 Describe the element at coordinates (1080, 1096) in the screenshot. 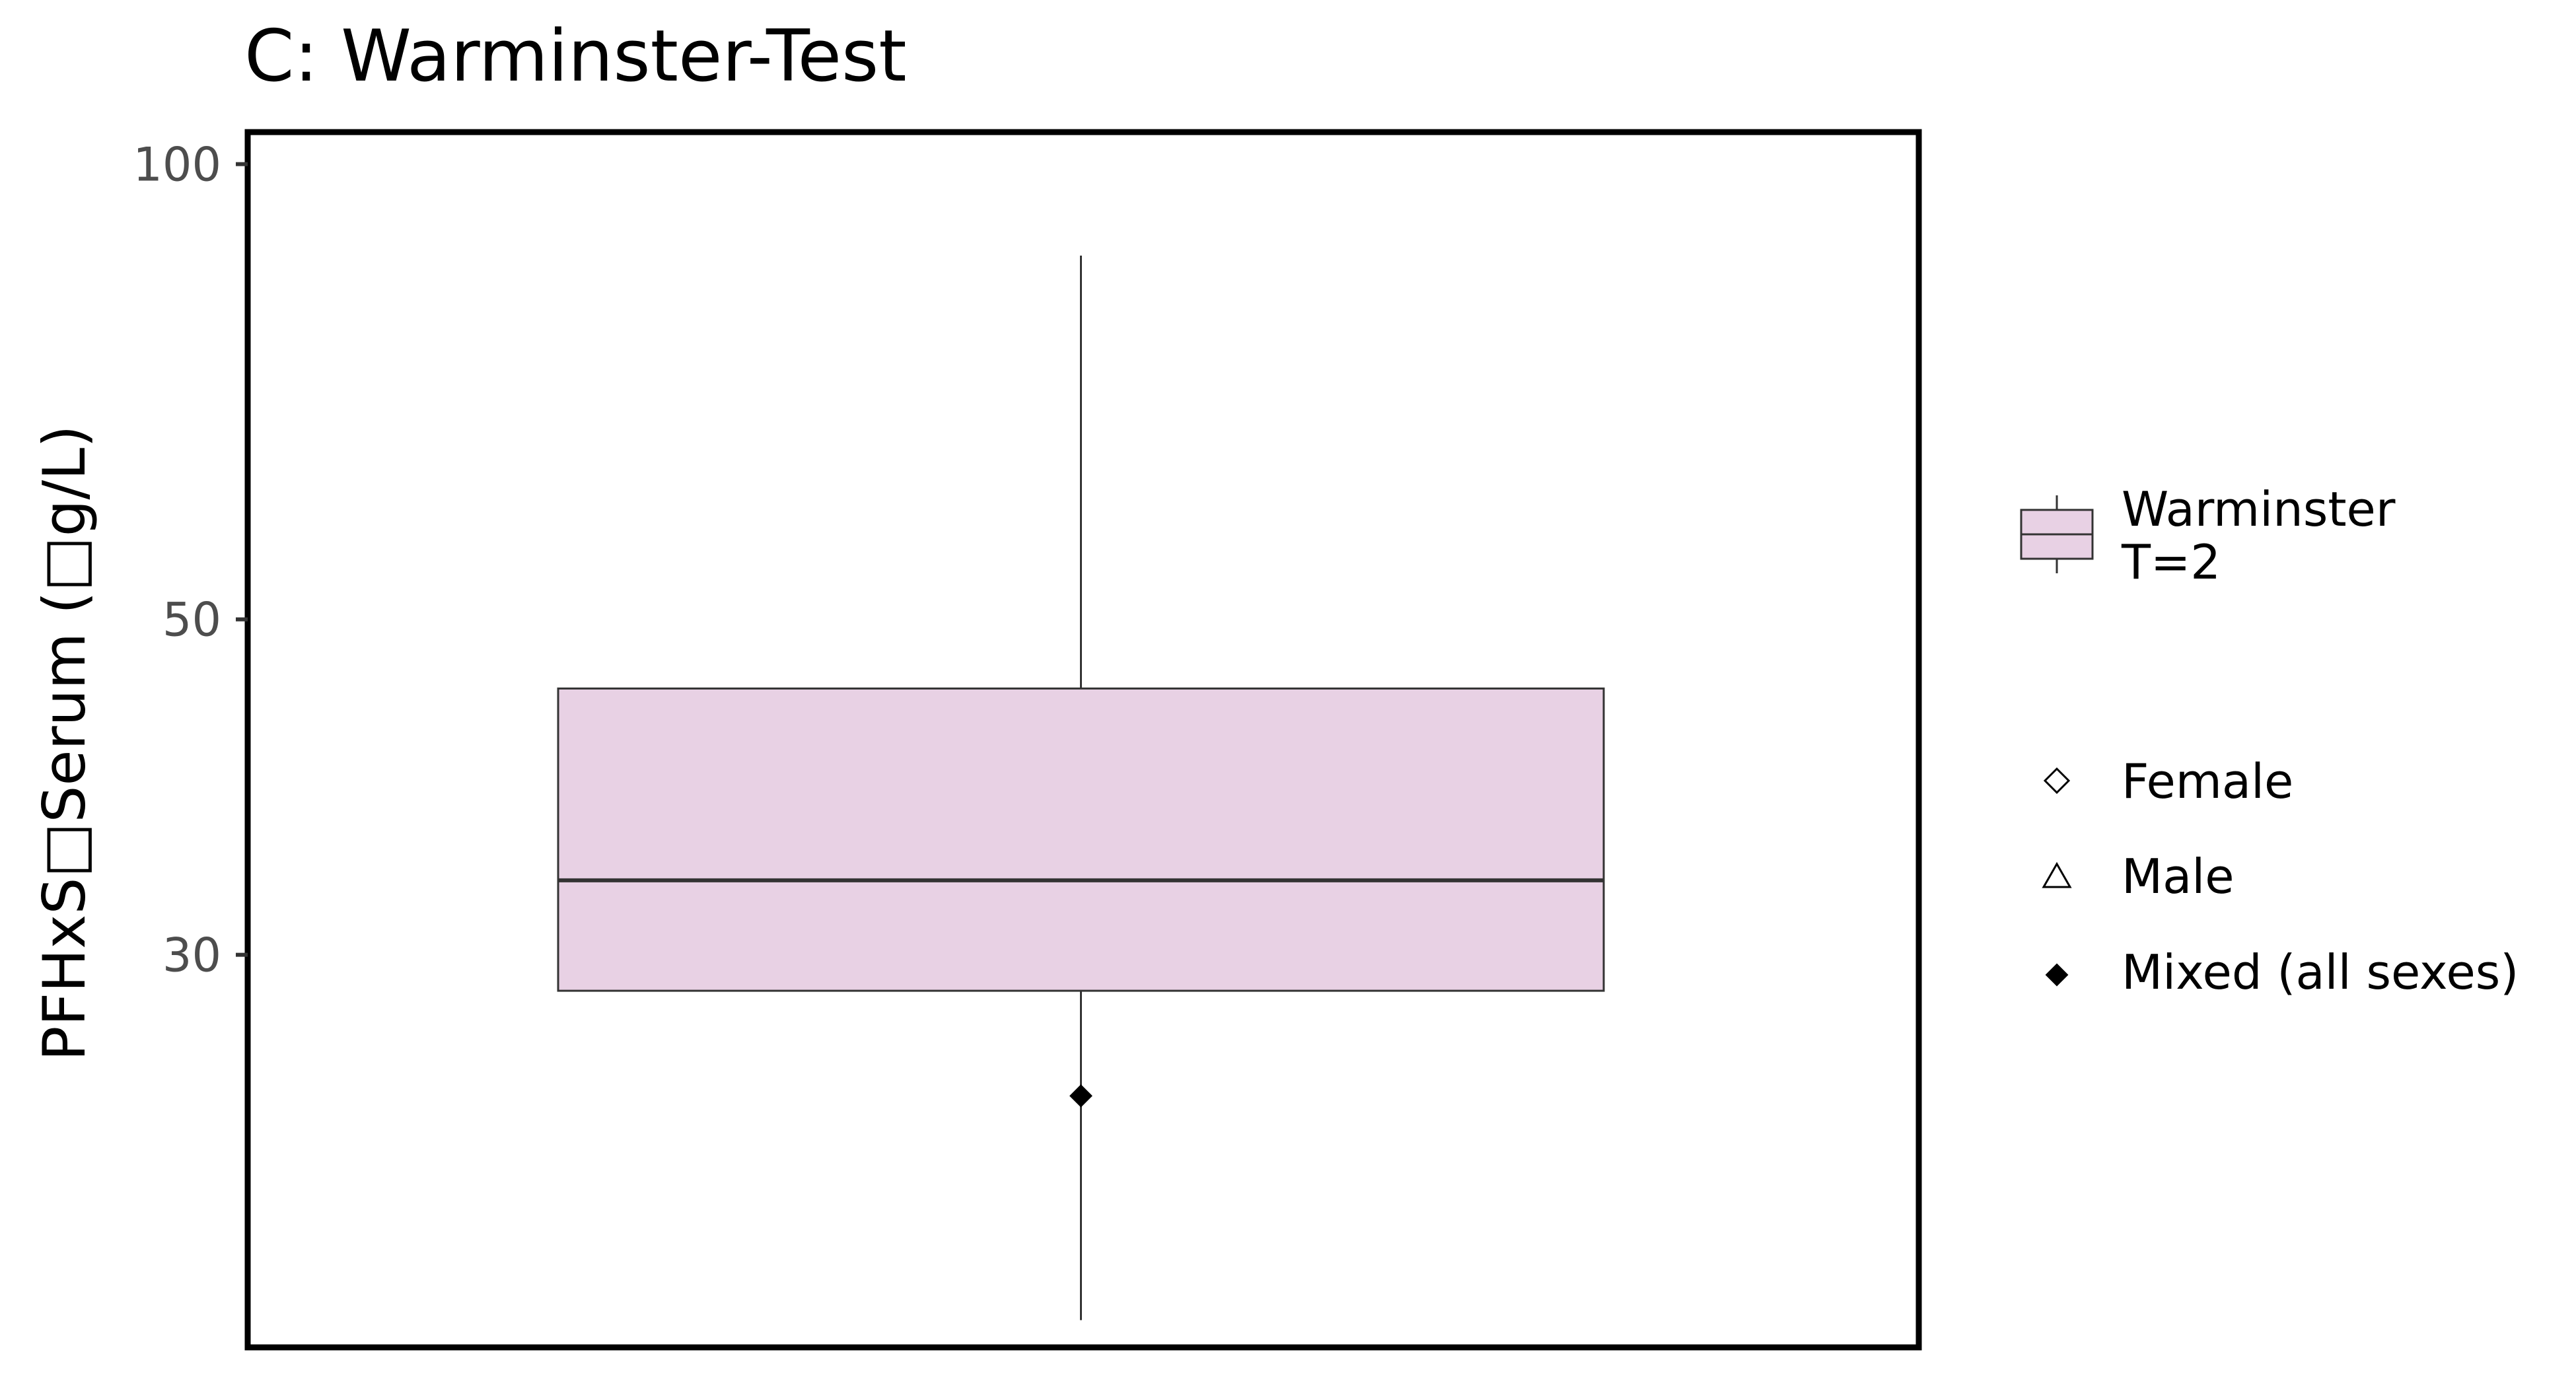

I see `data-point-mixed` at that location.